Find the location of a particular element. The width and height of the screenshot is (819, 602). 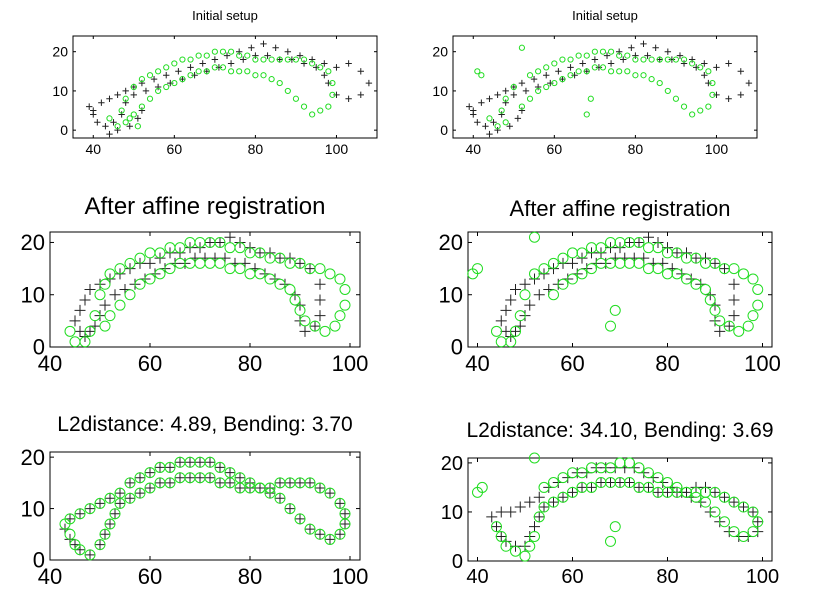

y-tick-label: 20 is located at coordinates (33, 457).